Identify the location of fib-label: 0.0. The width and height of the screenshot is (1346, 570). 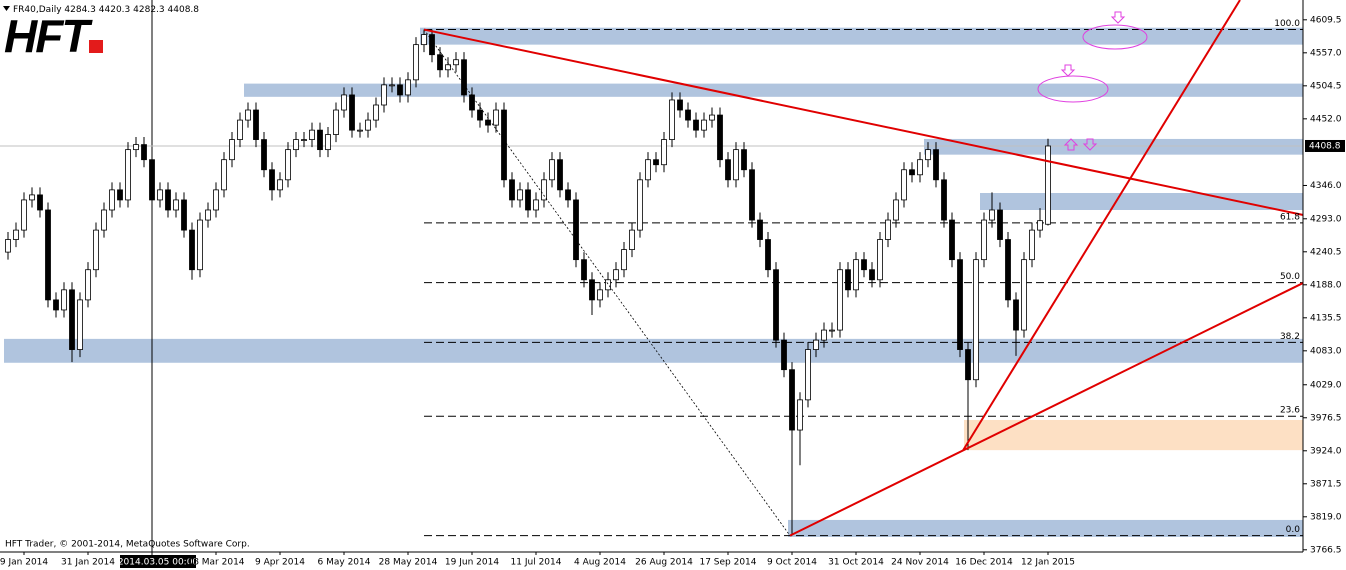
(1293, 530).